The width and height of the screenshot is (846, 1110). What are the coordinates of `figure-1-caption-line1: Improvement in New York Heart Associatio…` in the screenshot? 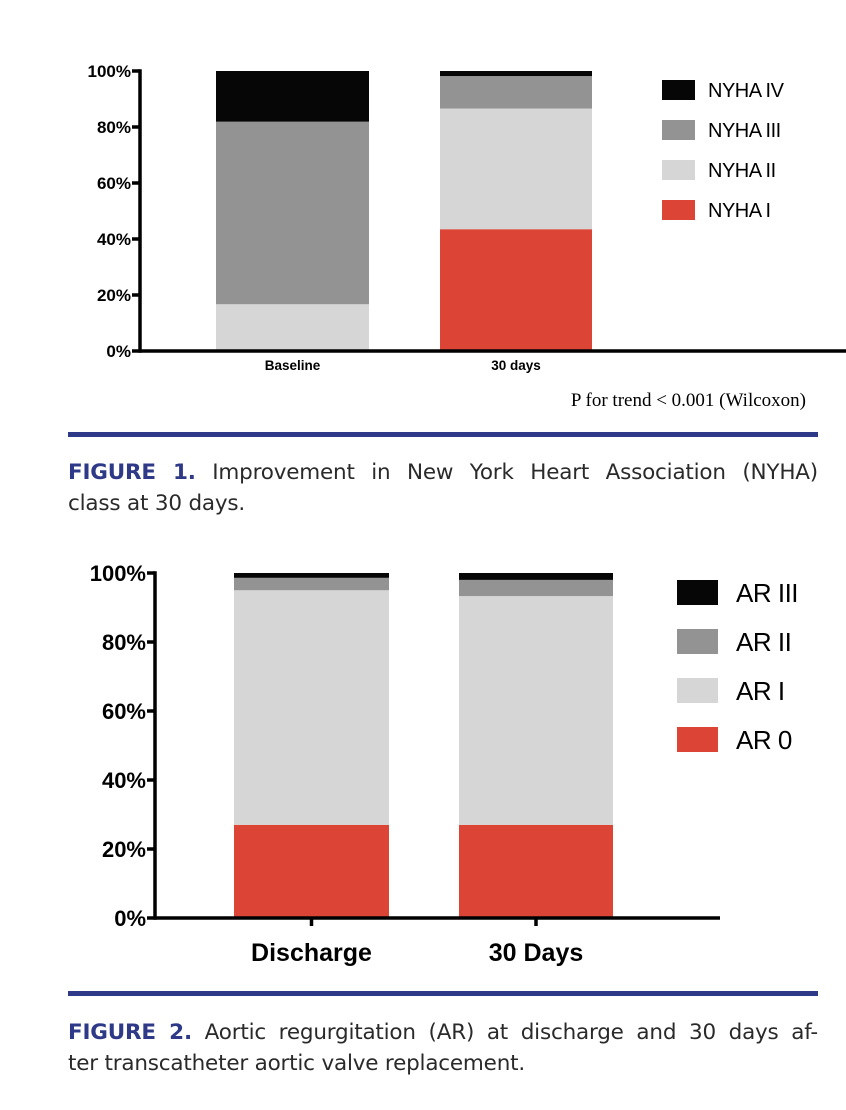 It's located at (515, 472).